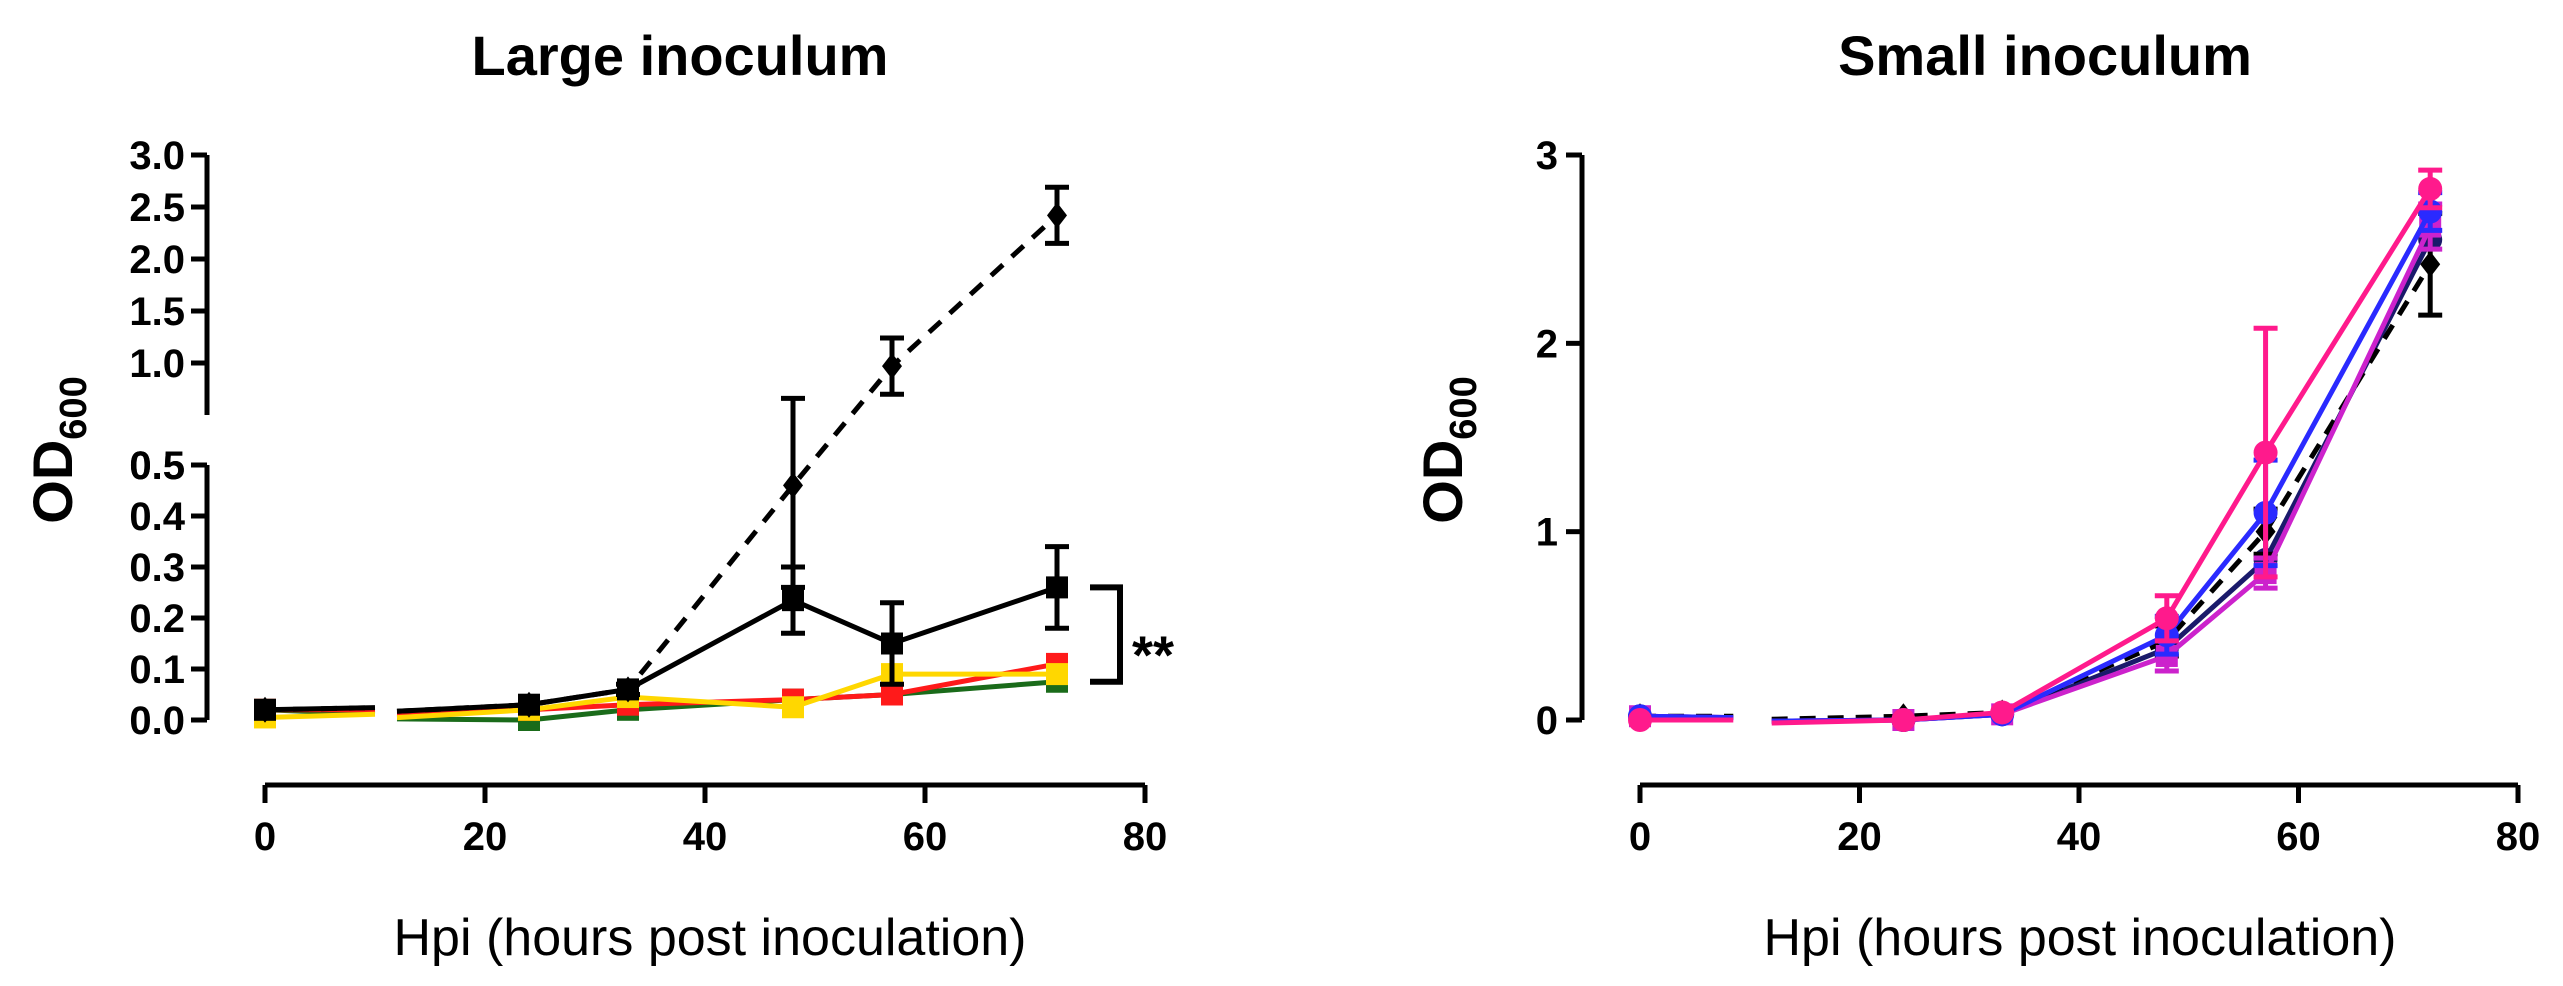 Image resolution: width=2563 pixels, height=986 pixels. I want to click on left-y-axis-label: OD600, so click(58, 449).